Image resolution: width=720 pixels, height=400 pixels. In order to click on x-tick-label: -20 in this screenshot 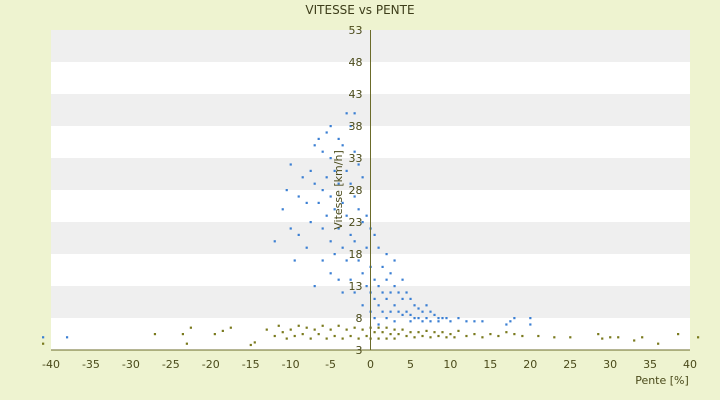, I will do `click(211, 364)`.